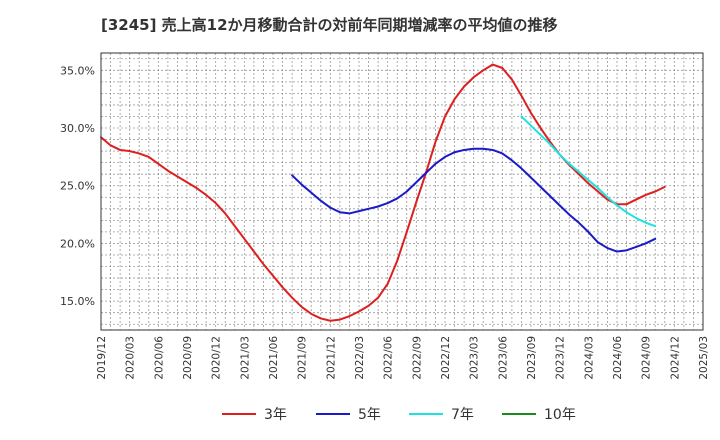 The height and width of the screenshot is (440, 720). Describe the element at coordinates (274, 358) in the screenshot. I see `x-tick-label: 2021/06` at that location.